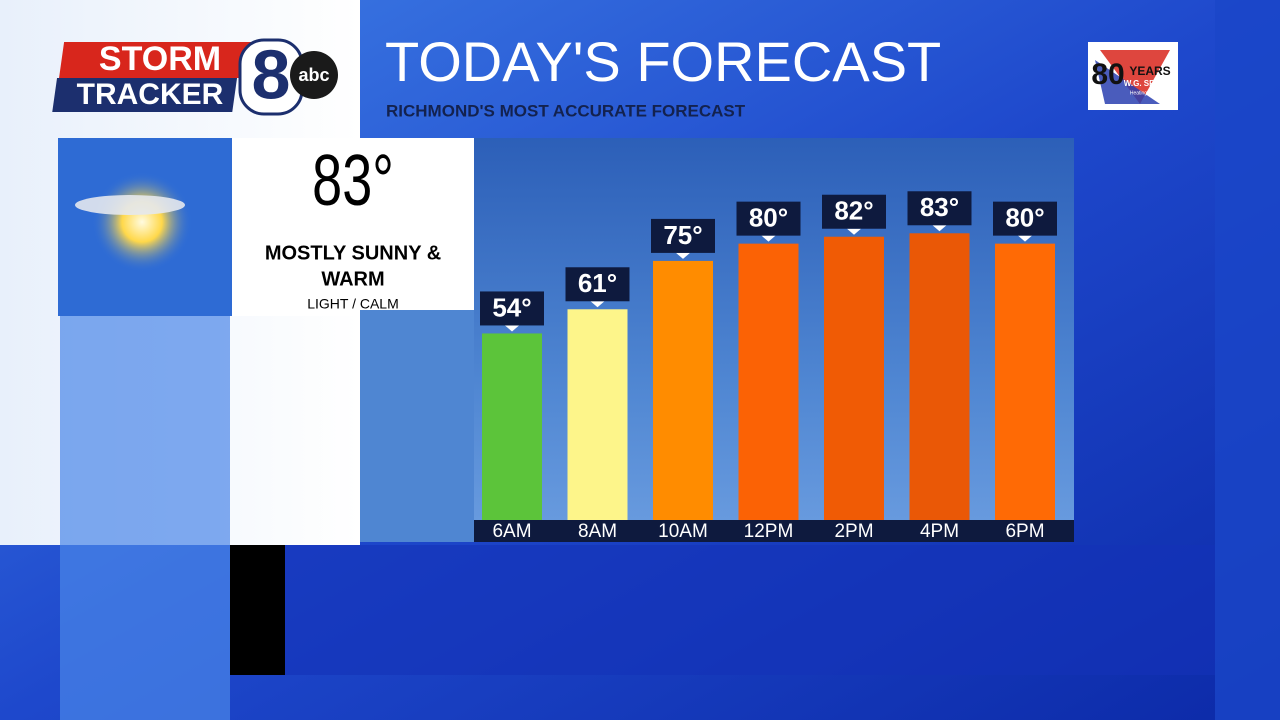 Image resolution: width=1280 pixels, height=720 pixels. What do you see at coordinates (145, 510) in the screenshot?
I see `left-stripe` at bounding box center [145, 510].